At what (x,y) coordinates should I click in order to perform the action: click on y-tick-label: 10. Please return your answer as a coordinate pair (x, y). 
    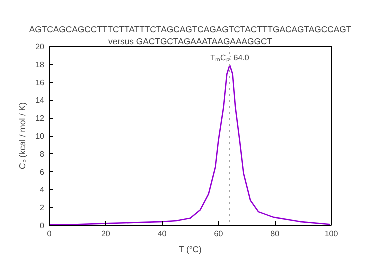
    Looking at the image, I should click on (41, 136).